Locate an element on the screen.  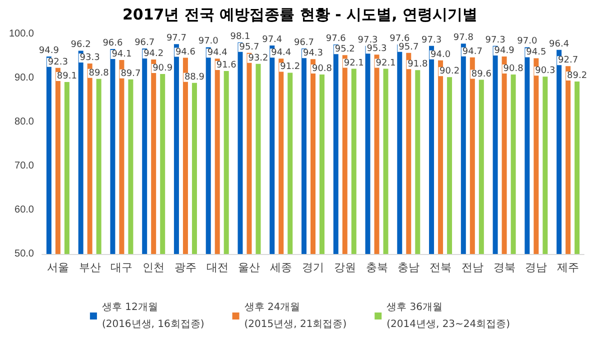
x-tick-label: 강원 is located at coordinates (345, 267).